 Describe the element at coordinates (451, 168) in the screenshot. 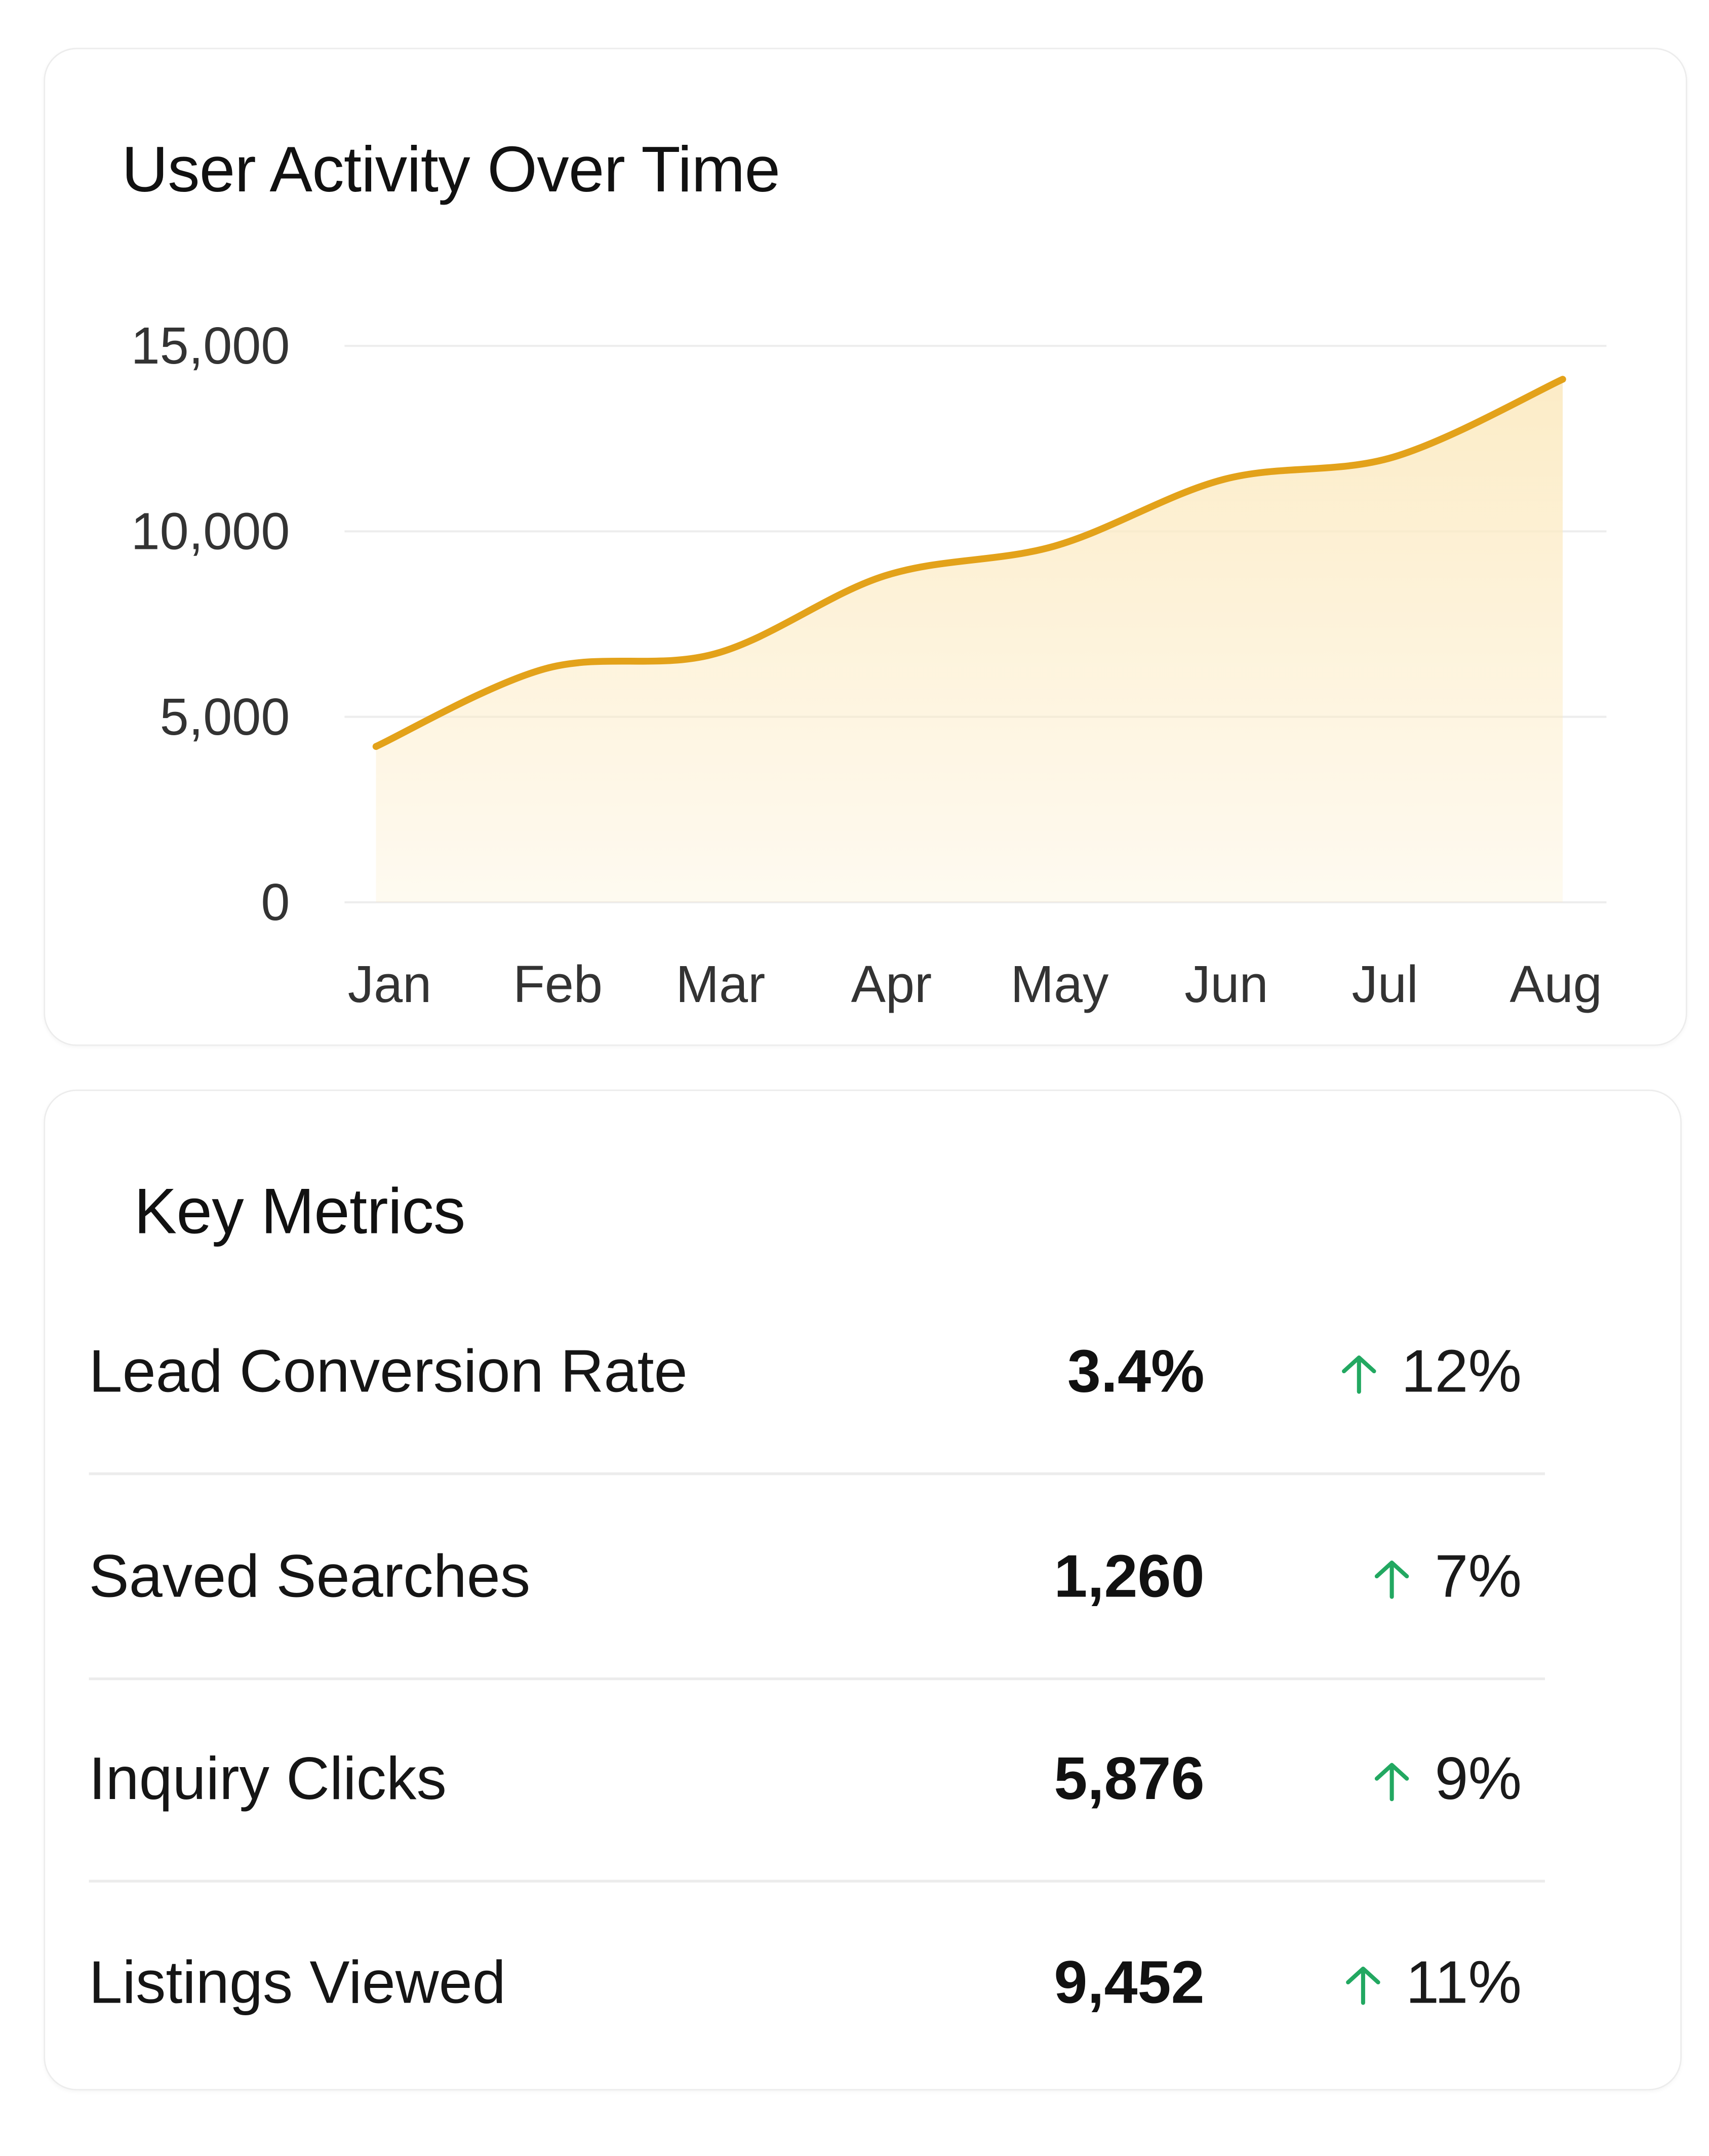

I see `chart-title: User Activity Over Time` at that location.